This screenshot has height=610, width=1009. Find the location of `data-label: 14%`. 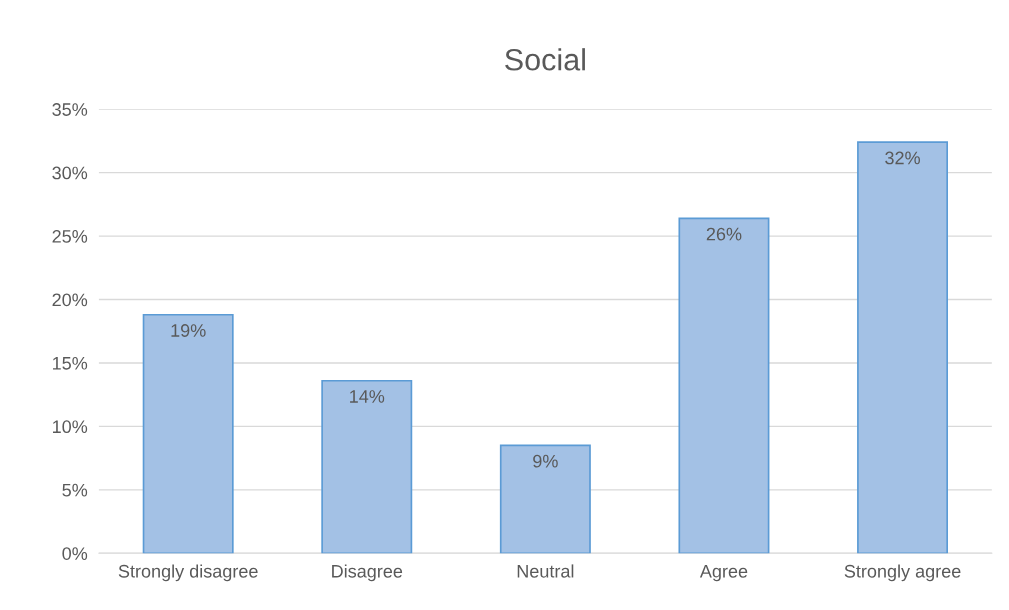

data-label: 14% is located at coordinates (367, 396).